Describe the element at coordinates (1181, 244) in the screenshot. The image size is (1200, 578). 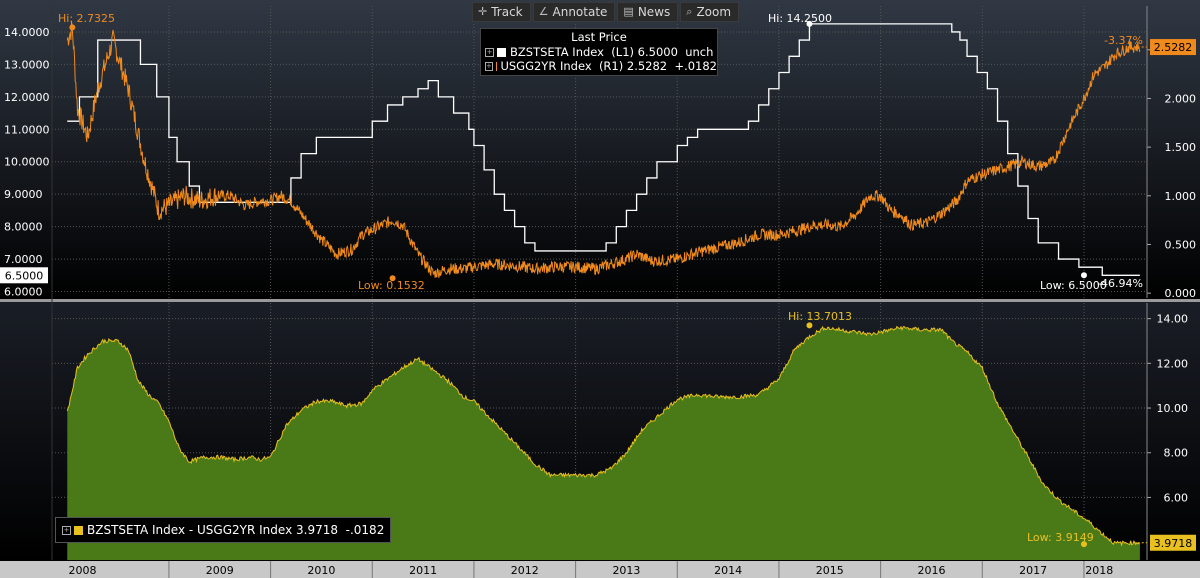
I see `y-tick-label-right: 0.500` at that location.